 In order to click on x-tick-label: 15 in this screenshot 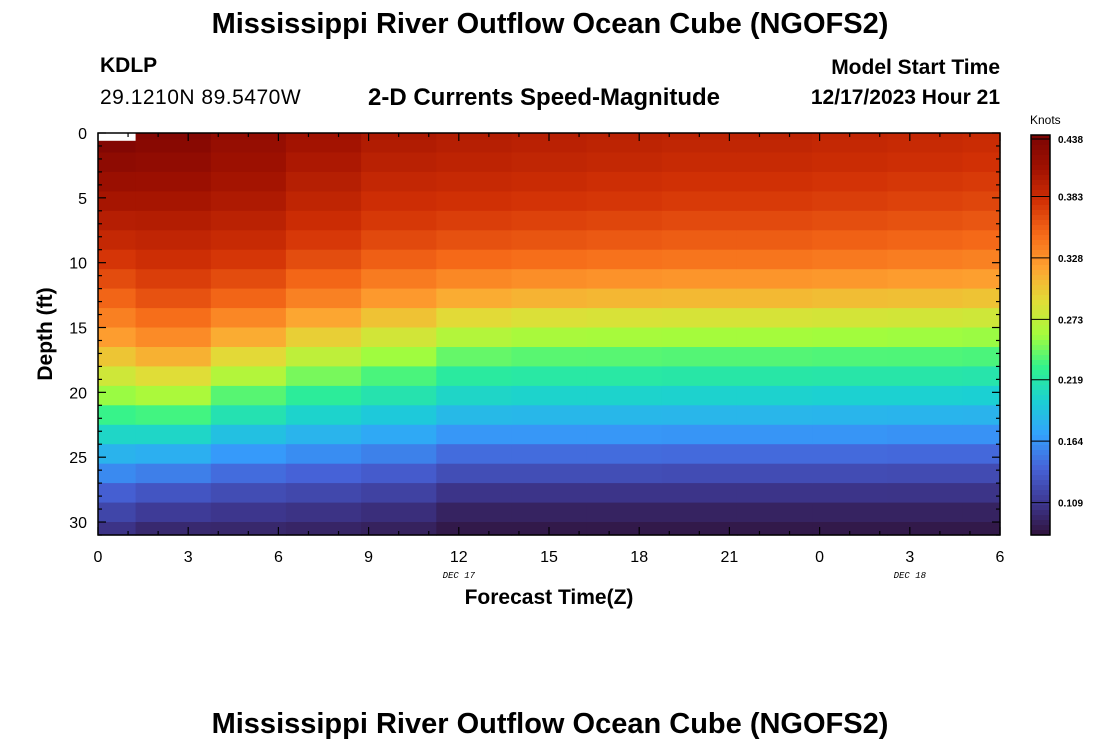, I will do `click(549, 557)`.